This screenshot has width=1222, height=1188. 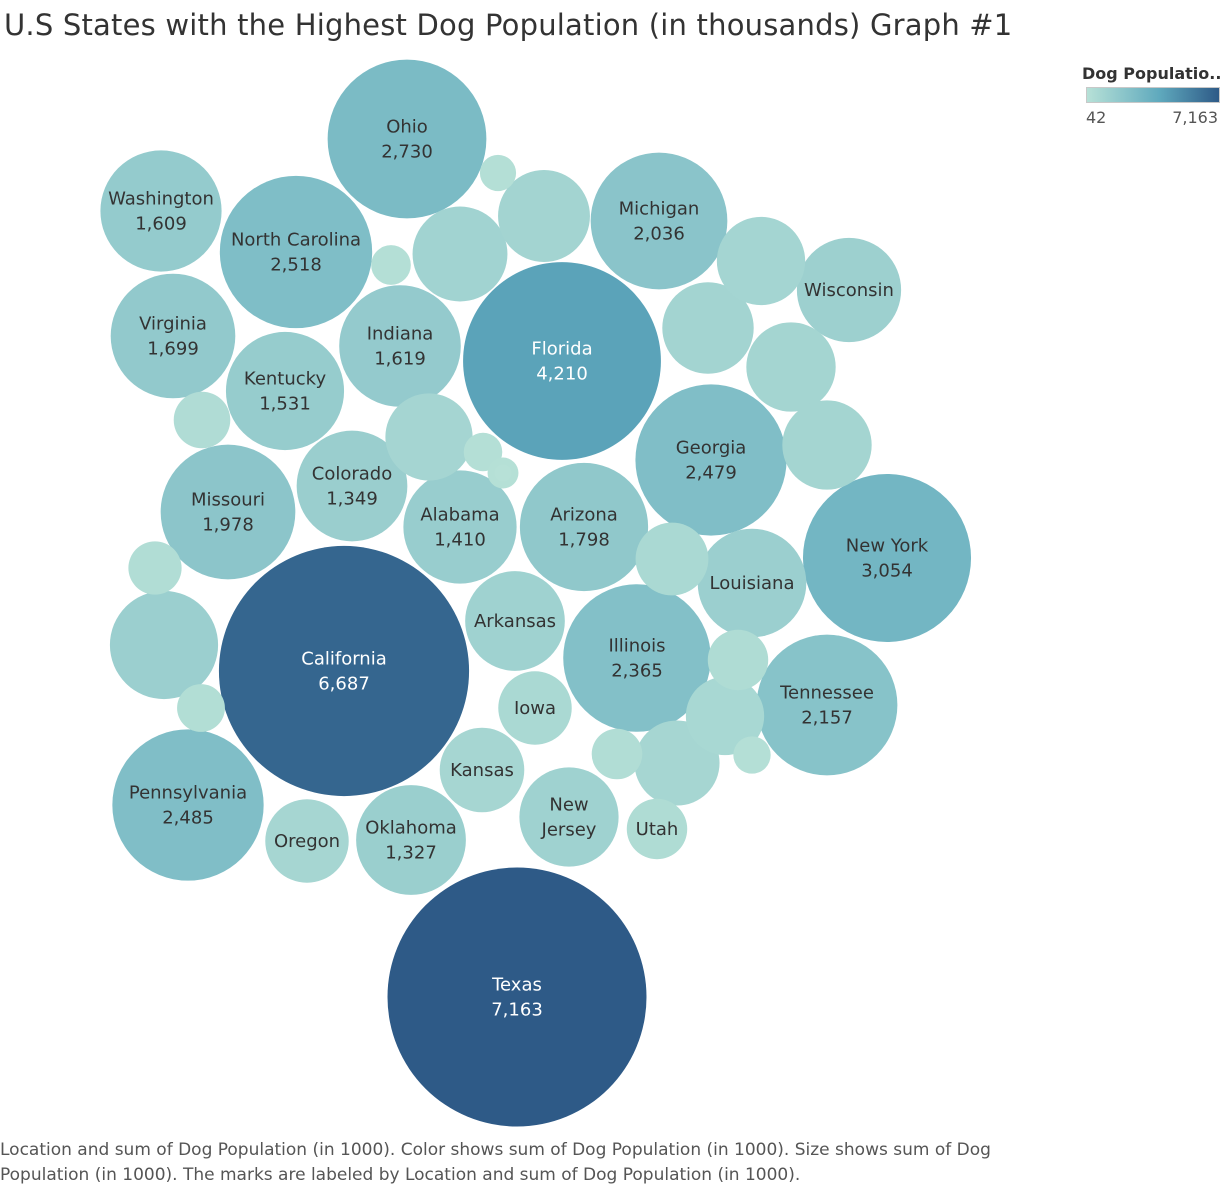 I want to click on label-kentucky: Kentucky 1,531, so click(x=285, y=392).